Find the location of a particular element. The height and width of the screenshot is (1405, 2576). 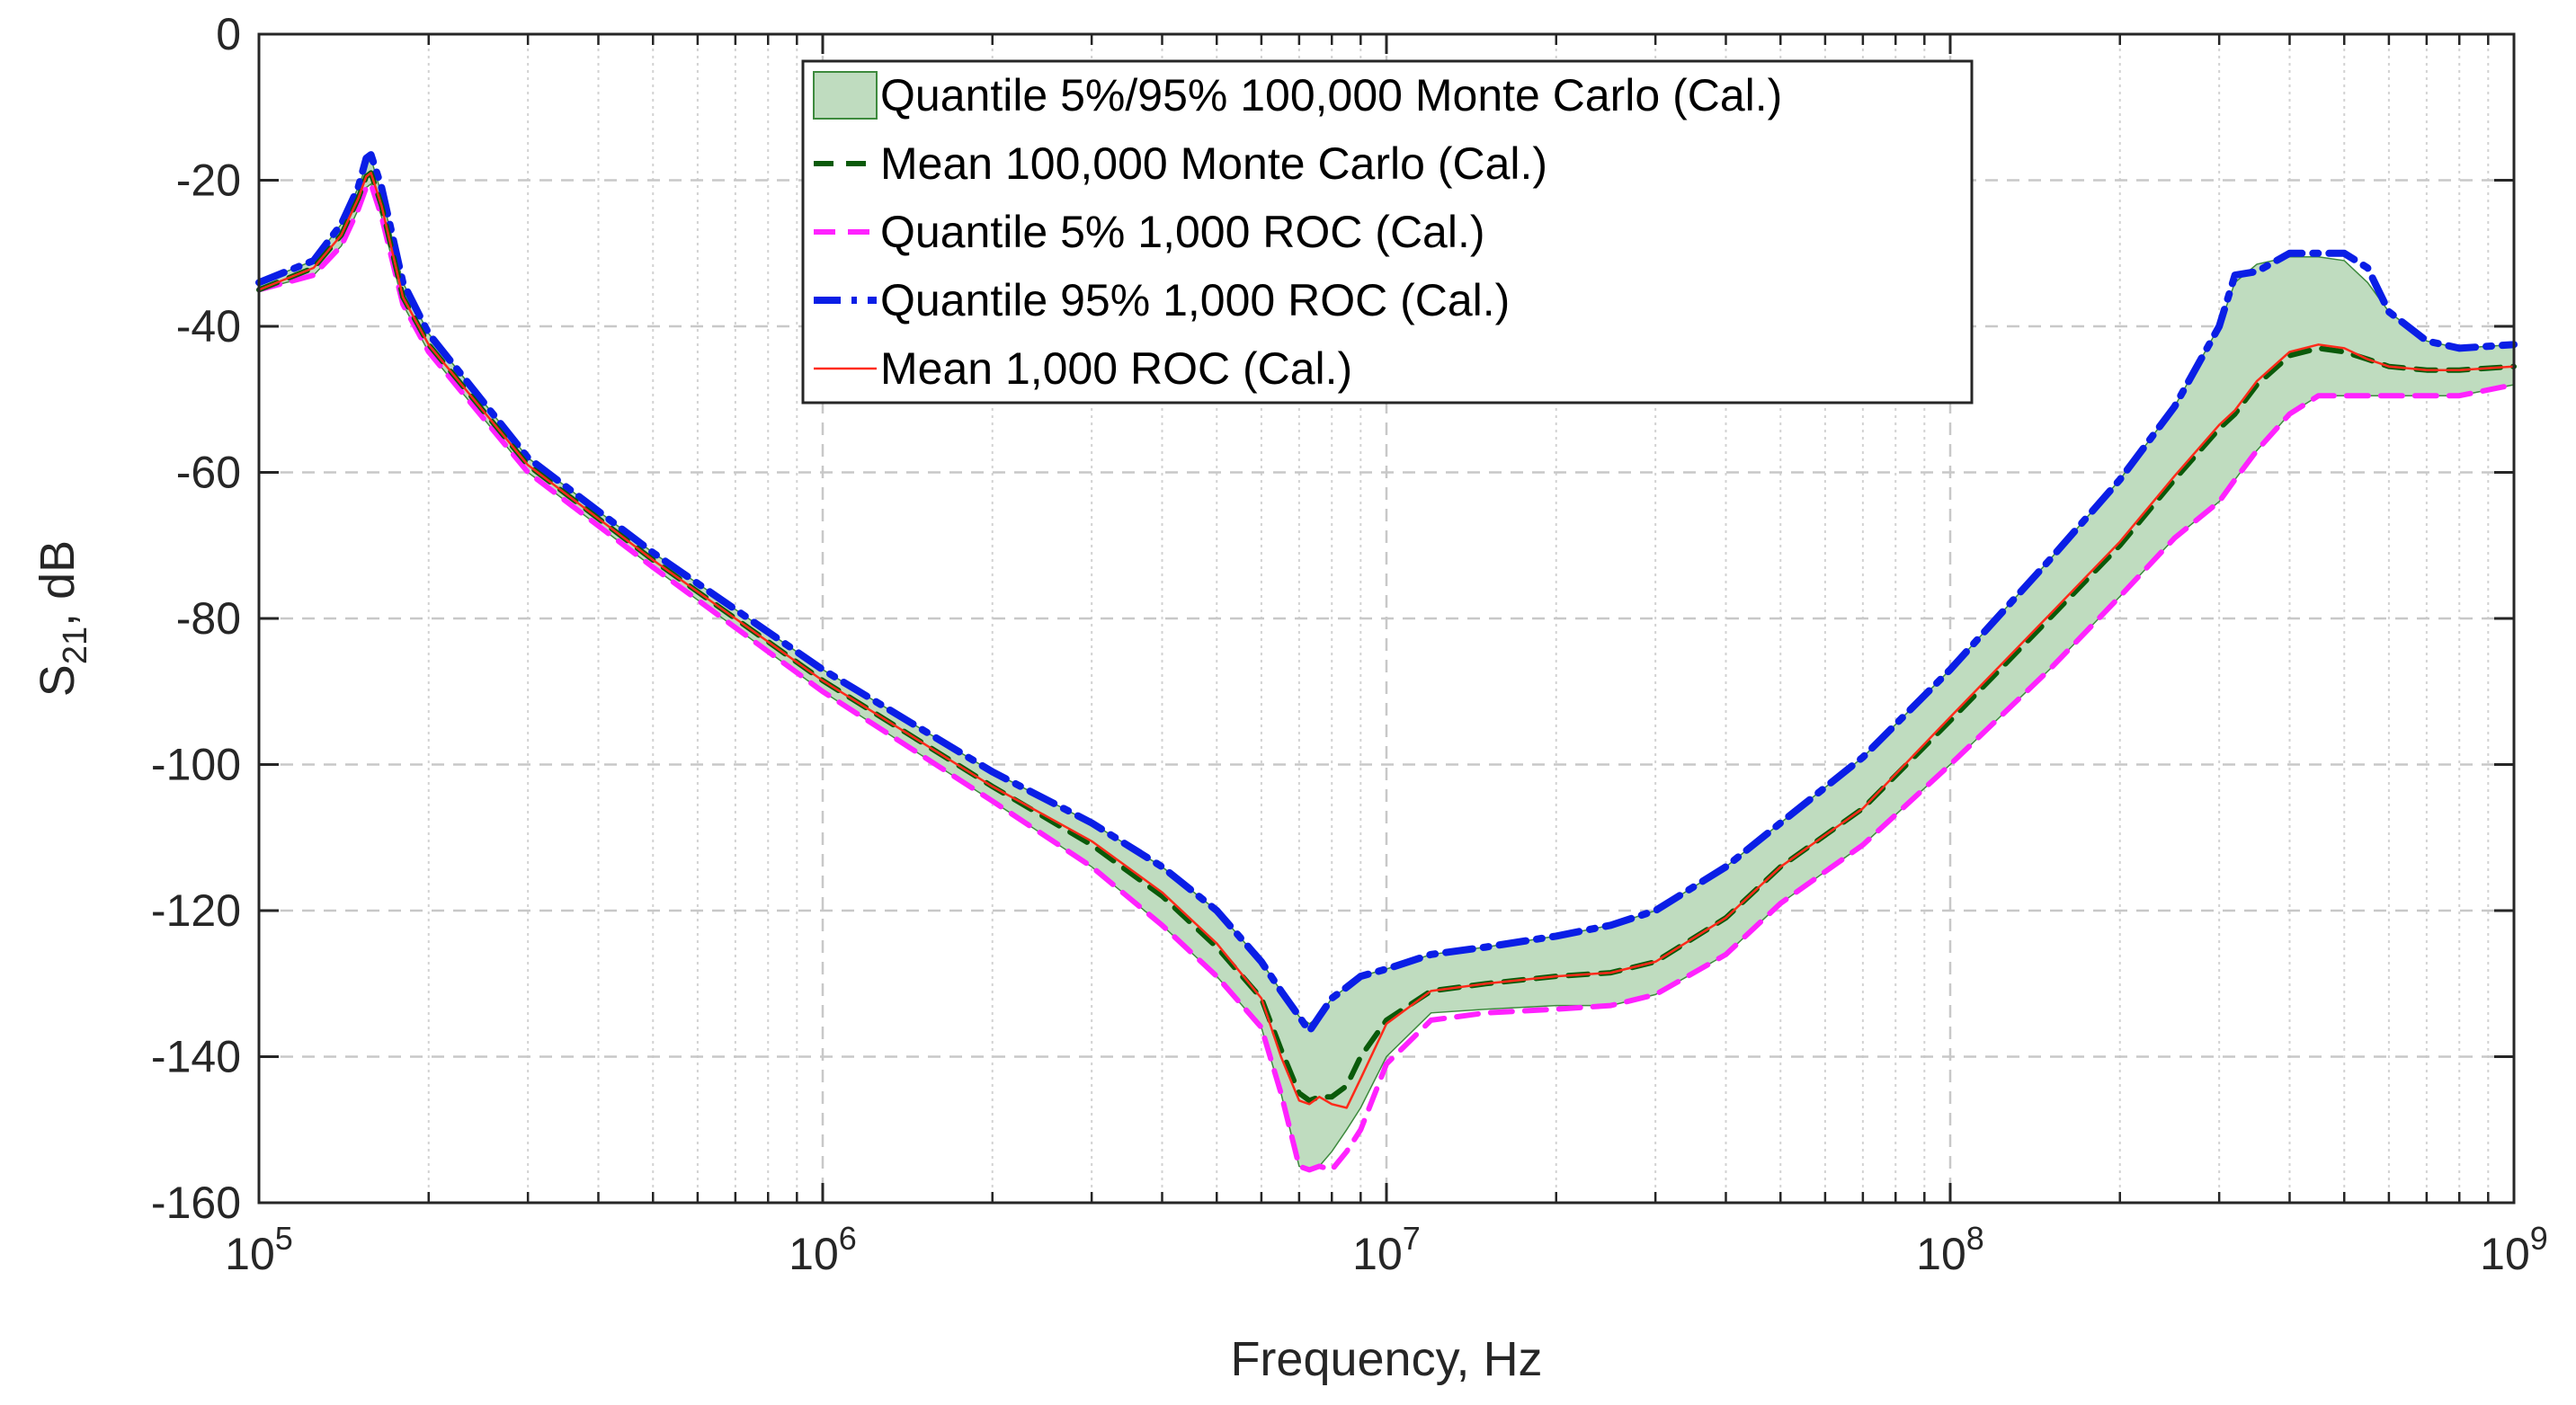

x-tick-label: 10⁶ is located at coordinates (823, 1249).